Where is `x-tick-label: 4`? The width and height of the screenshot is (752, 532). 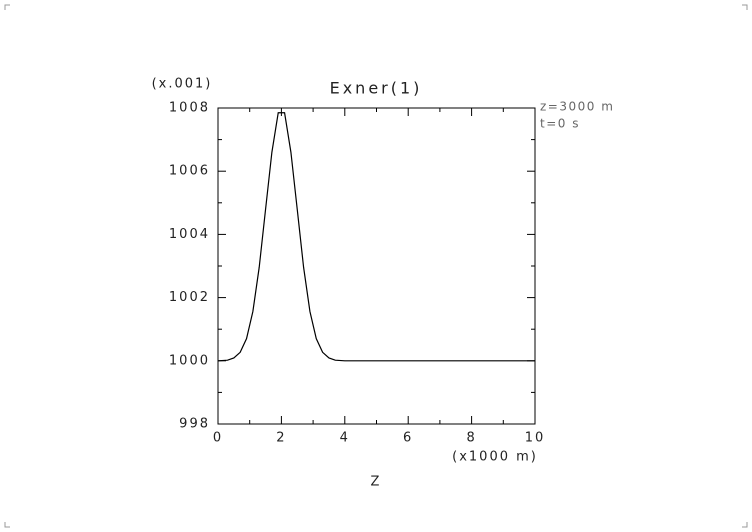
x-tick-label: 4 is located at coordinates (345, 438).